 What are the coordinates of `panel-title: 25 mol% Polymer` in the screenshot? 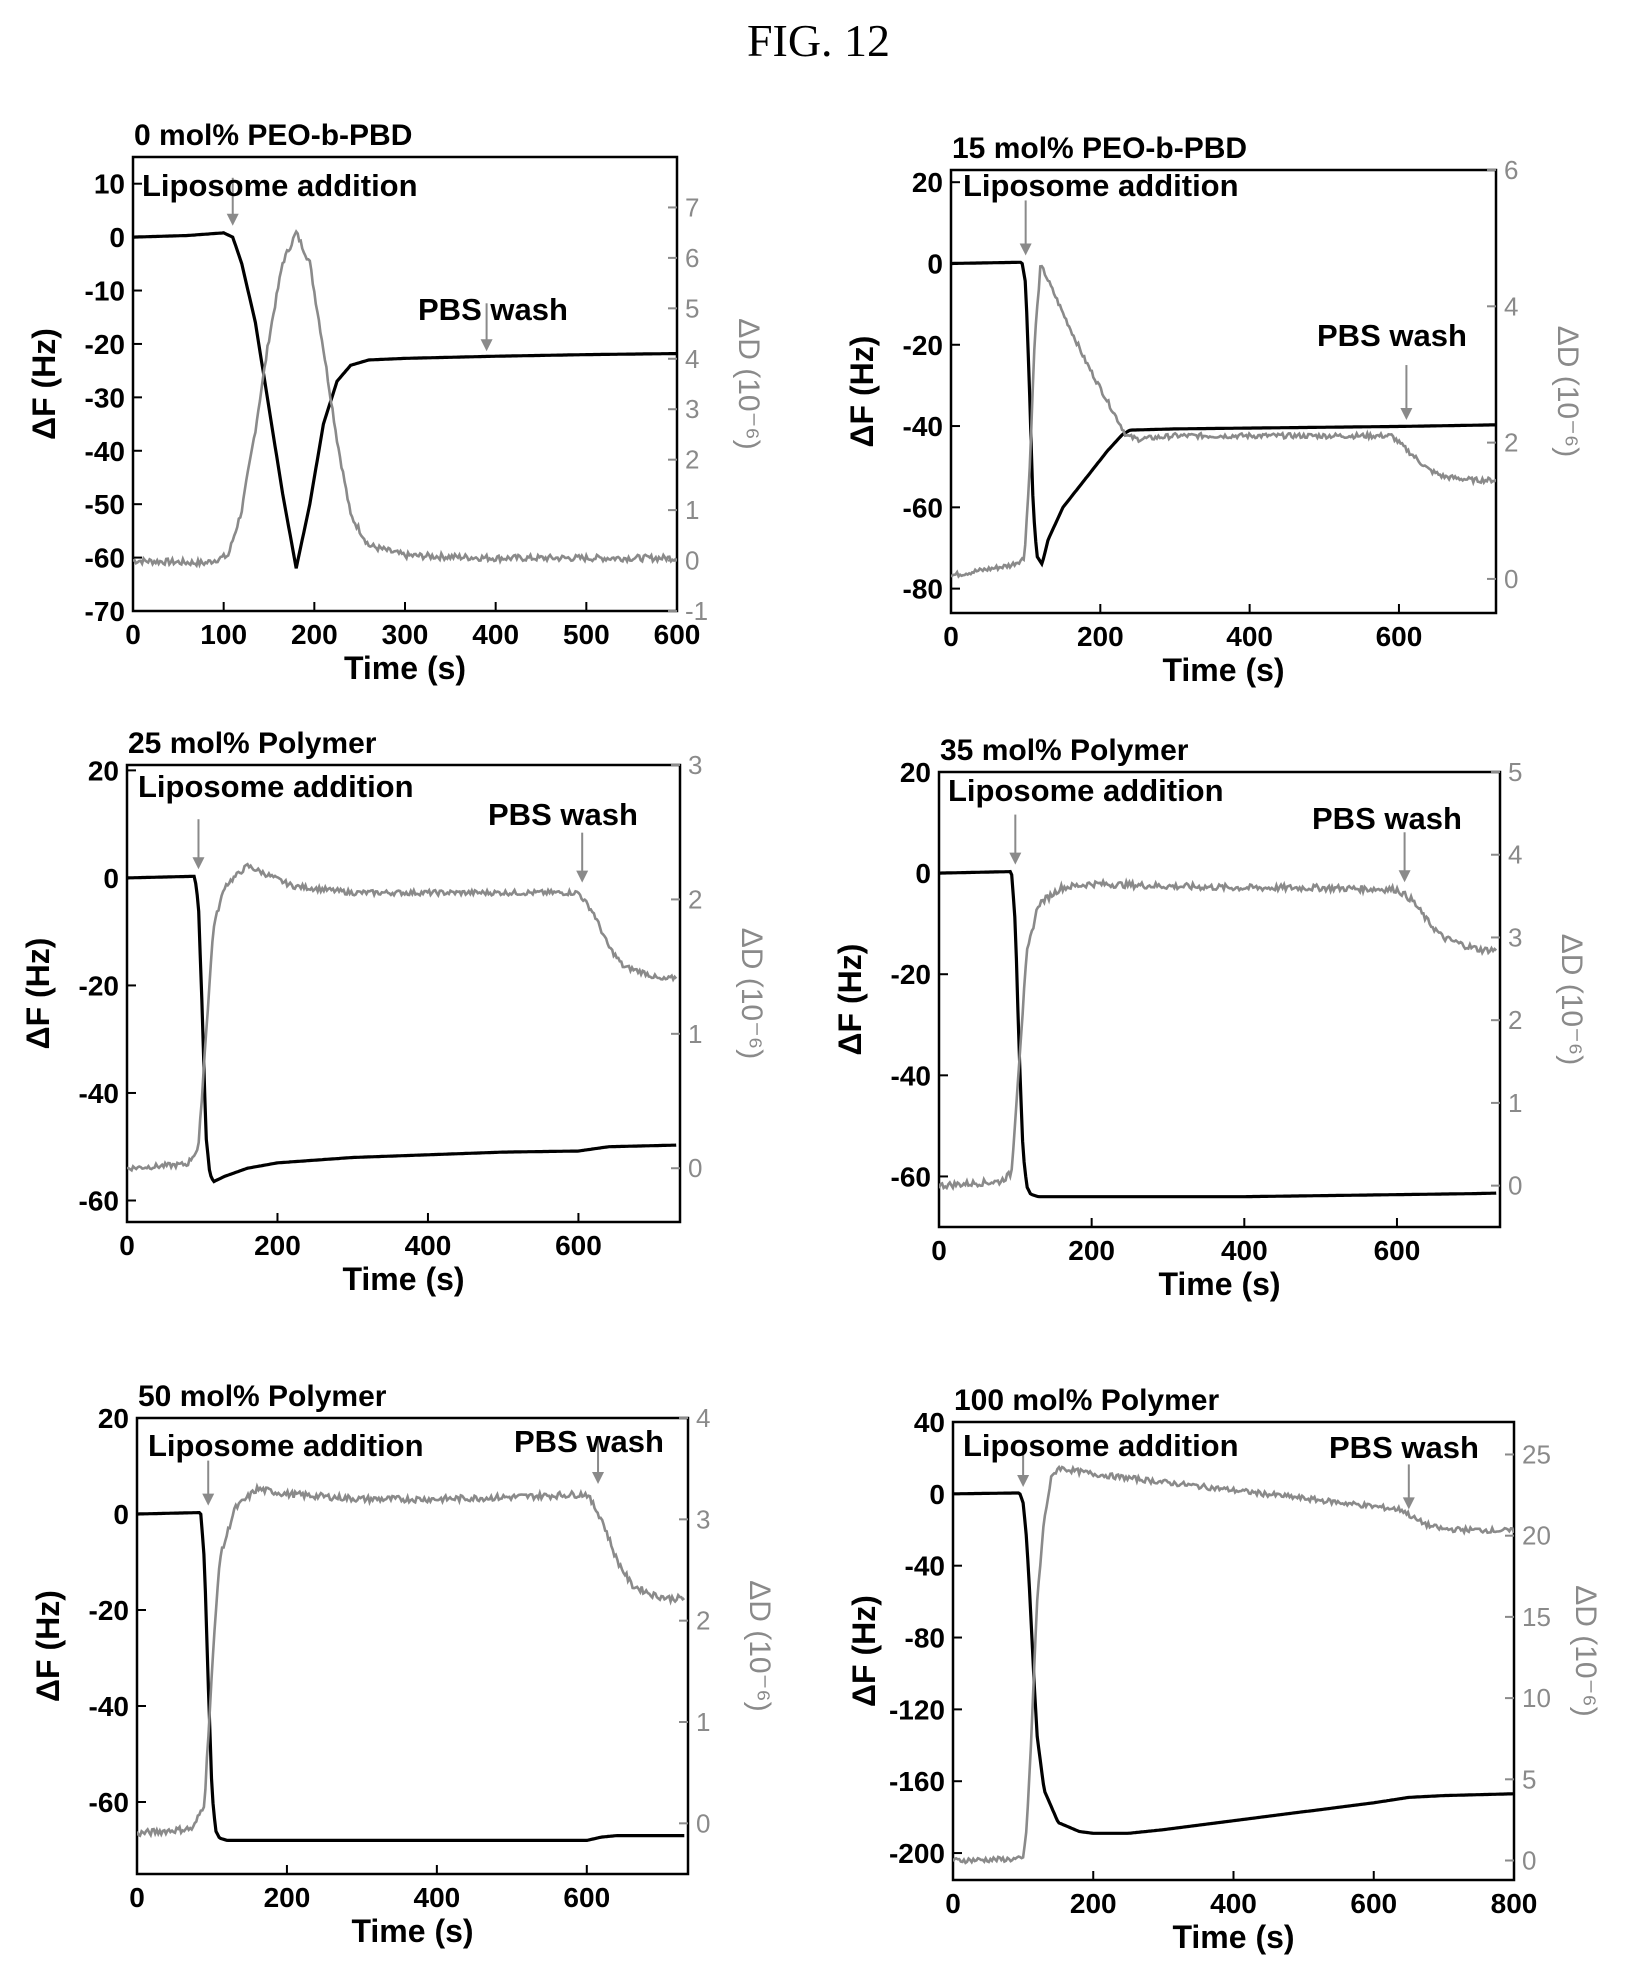 It's located at (252, 743).